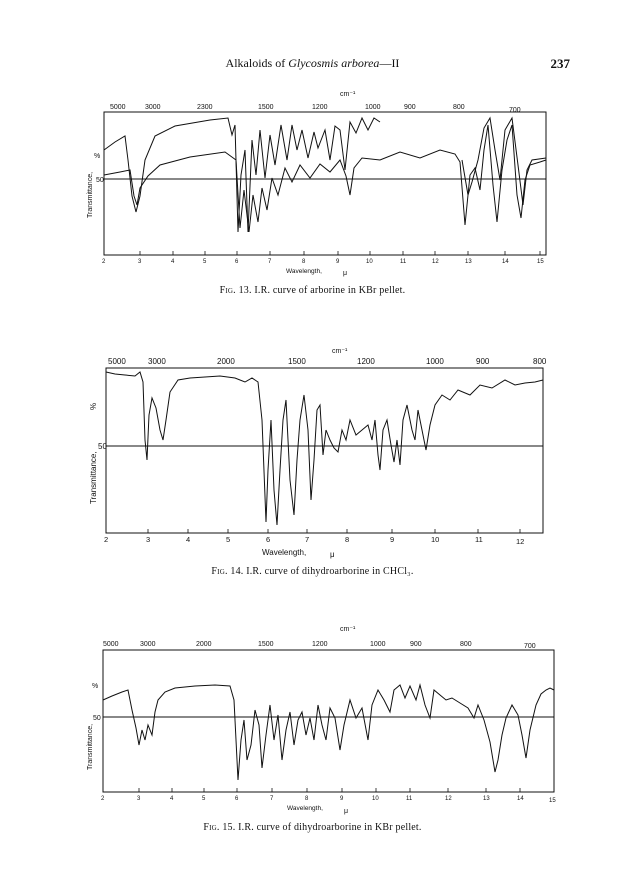 This screenshot has width=625, height=892. What do you see at coordinates (148, 539) in the screenshot?
I see `fig14-wl-tick: 3` at bounding box center [148, 539].